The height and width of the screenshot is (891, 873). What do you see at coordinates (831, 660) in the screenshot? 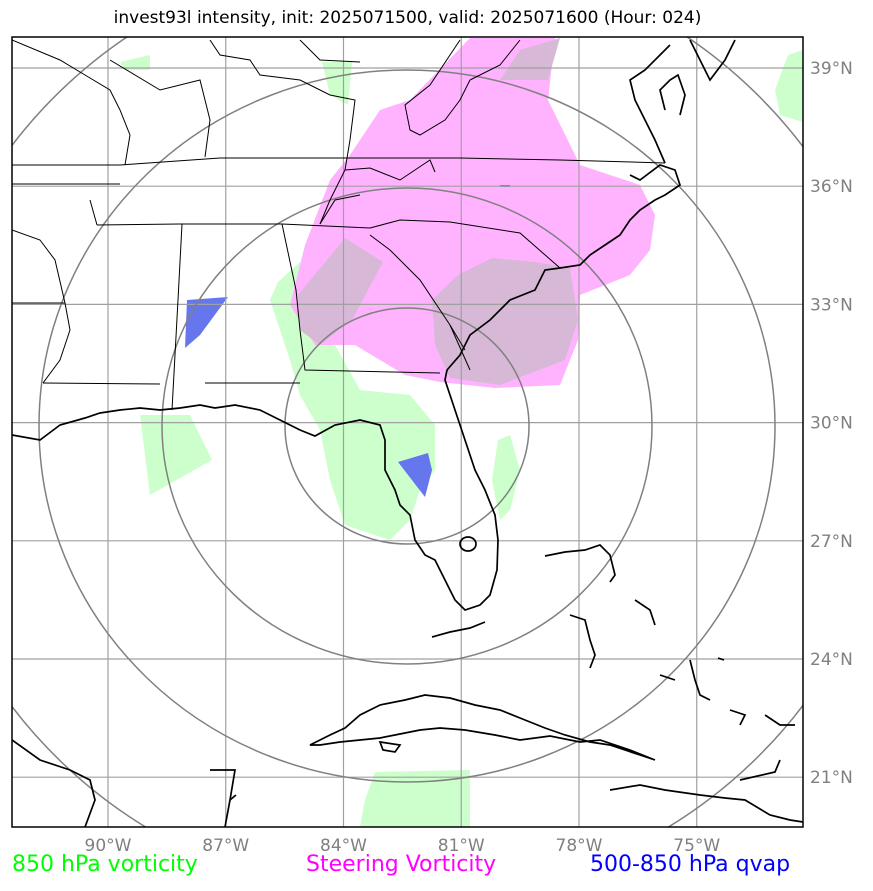
I see `latitude-tick-label: 24°N` at bounding box center [831, 660].